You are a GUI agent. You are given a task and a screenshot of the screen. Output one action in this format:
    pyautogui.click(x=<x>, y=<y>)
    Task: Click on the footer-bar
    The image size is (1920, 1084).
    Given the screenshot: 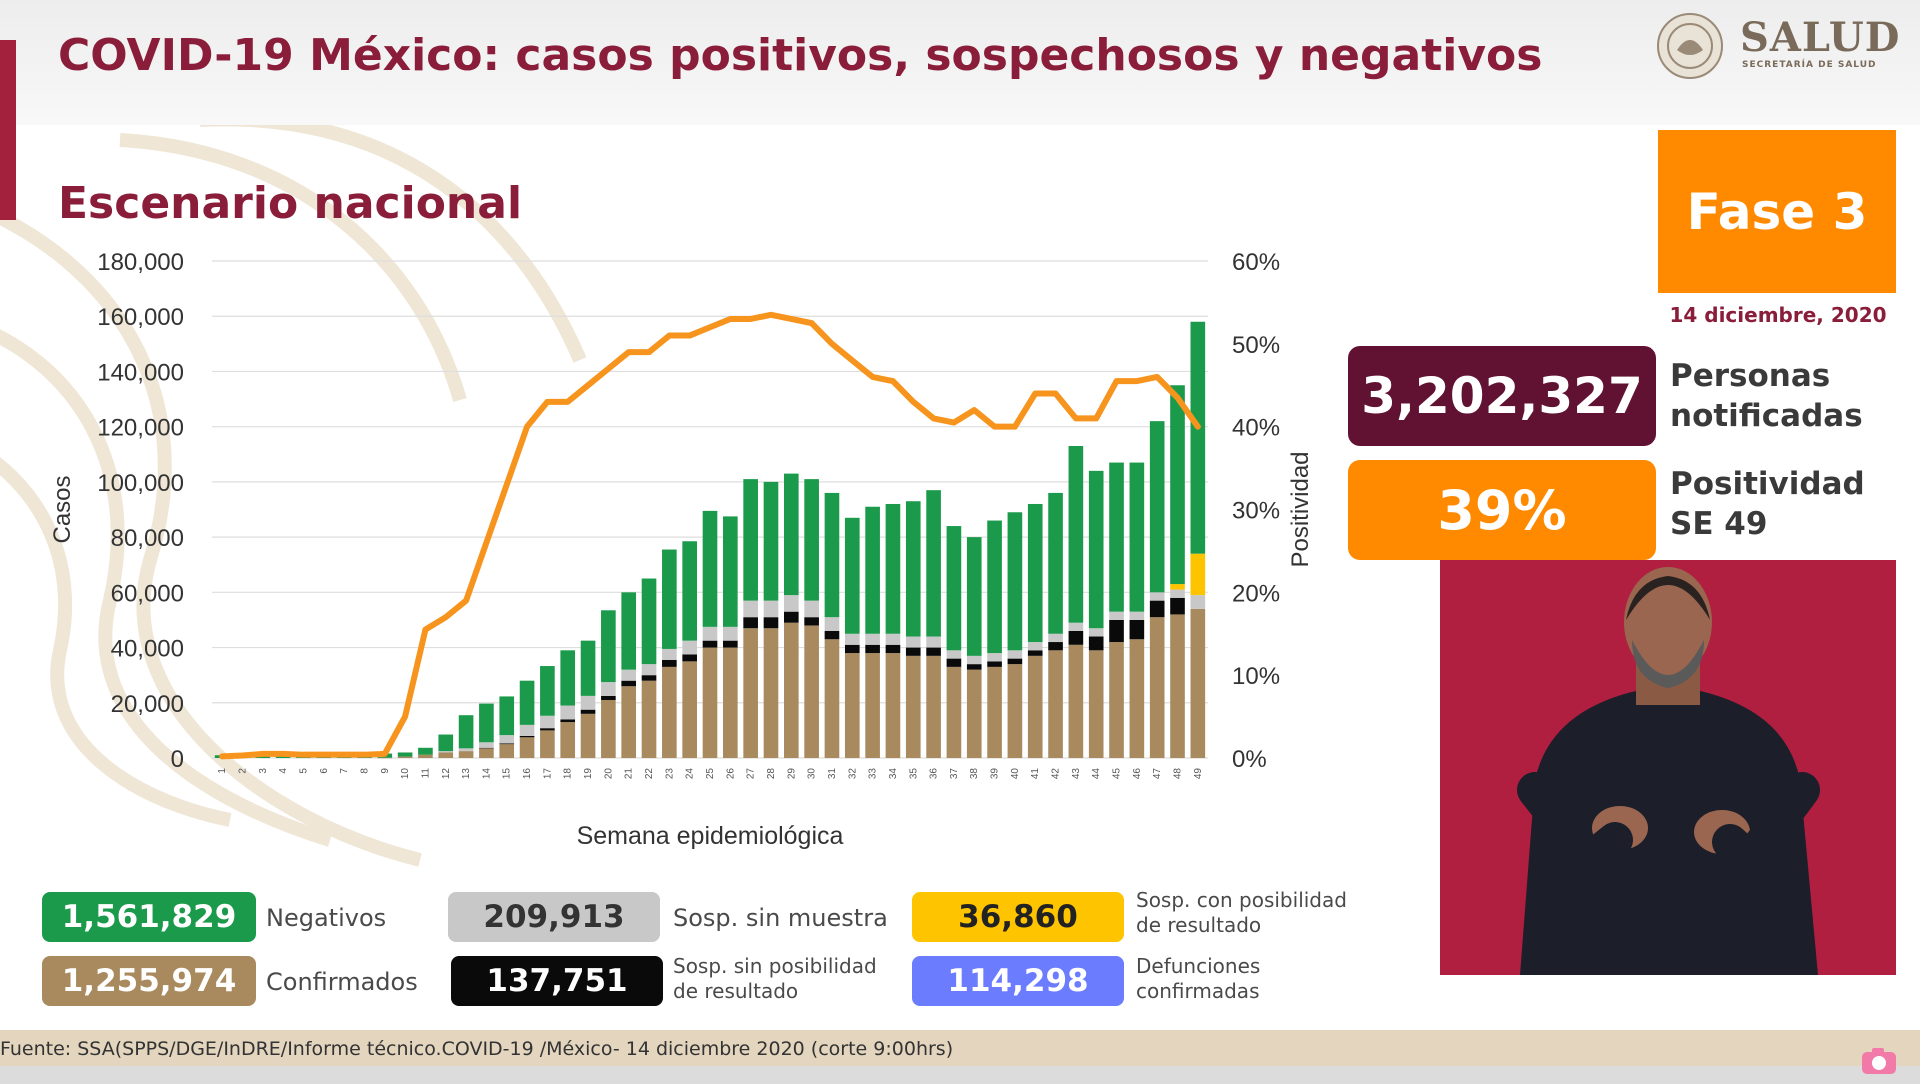 What is the action you would take?
    pyautogui.click(x=960, y=1048)
    